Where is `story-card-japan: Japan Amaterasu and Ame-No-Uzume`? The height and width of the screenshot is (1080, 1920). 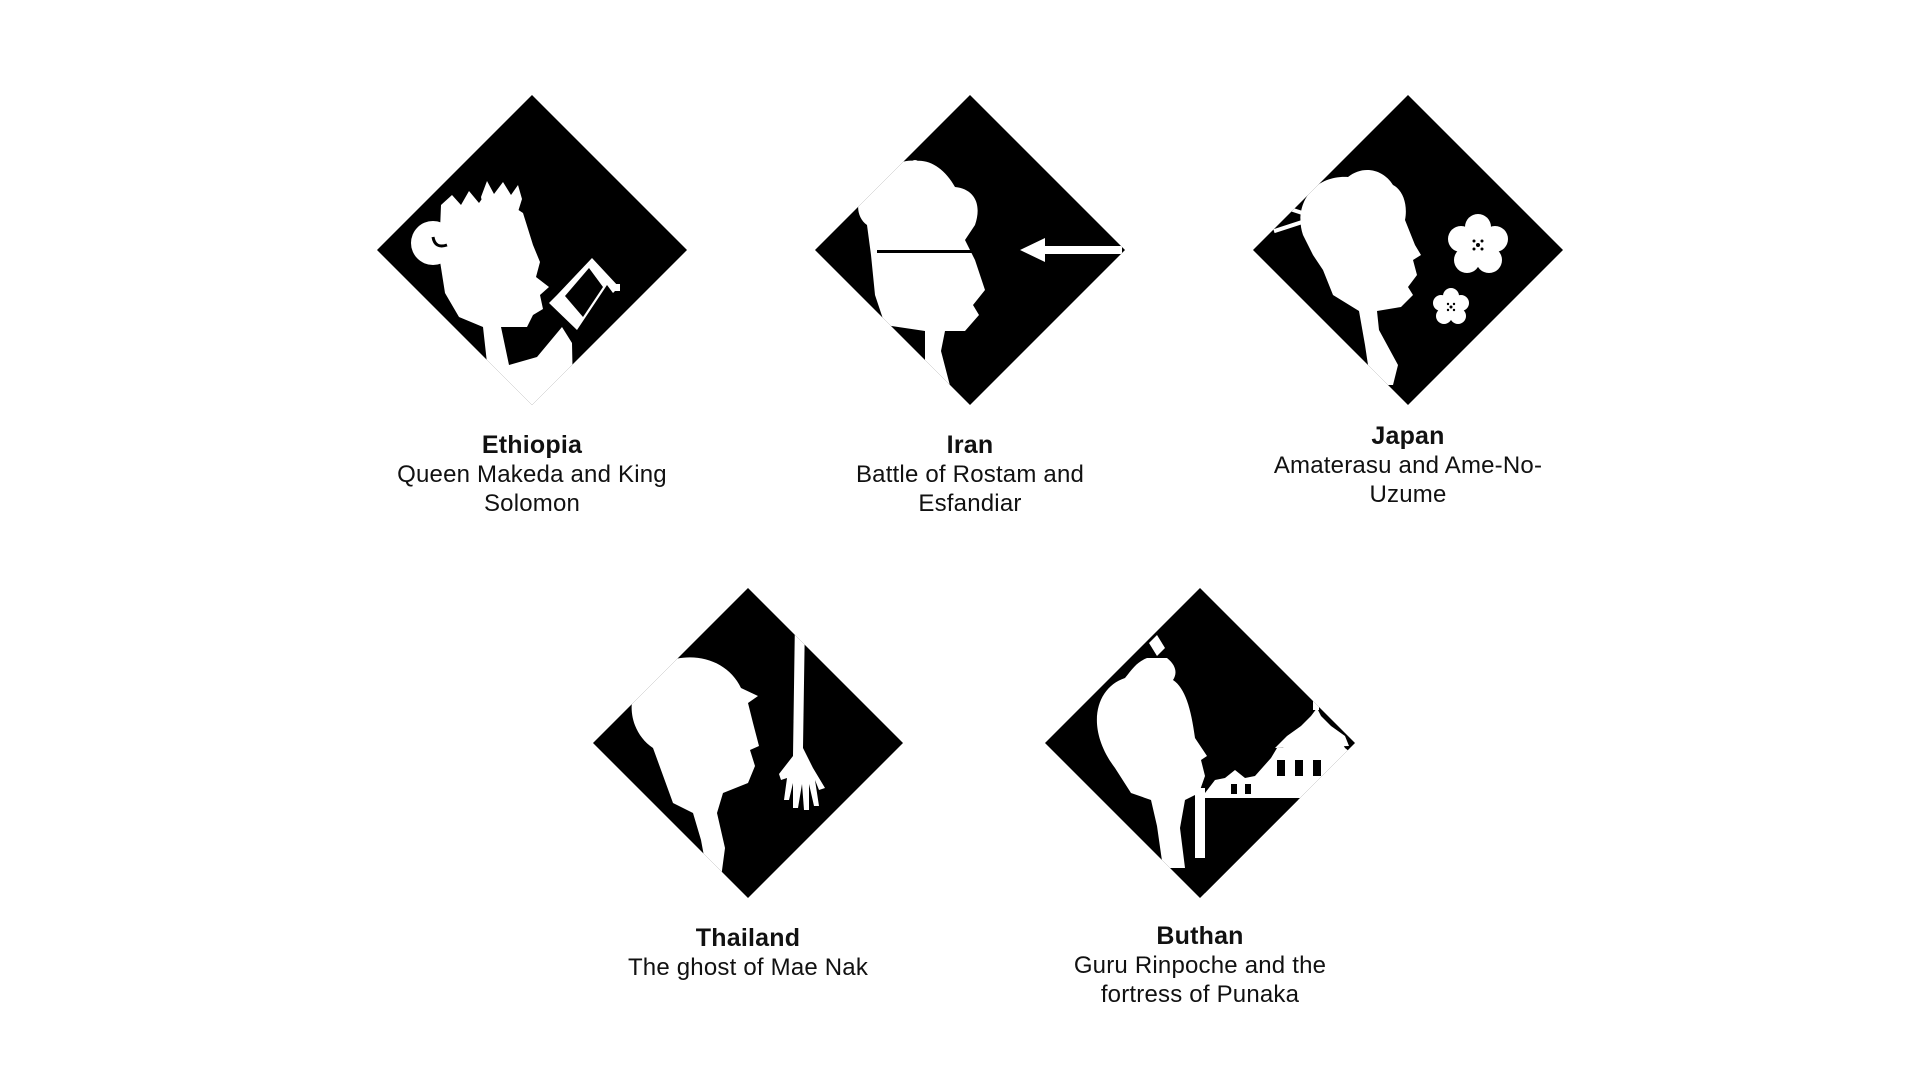 story-card-japan: Japan Amaterasu and Ame-No-Uzume is located at coordinates (1408, 302).